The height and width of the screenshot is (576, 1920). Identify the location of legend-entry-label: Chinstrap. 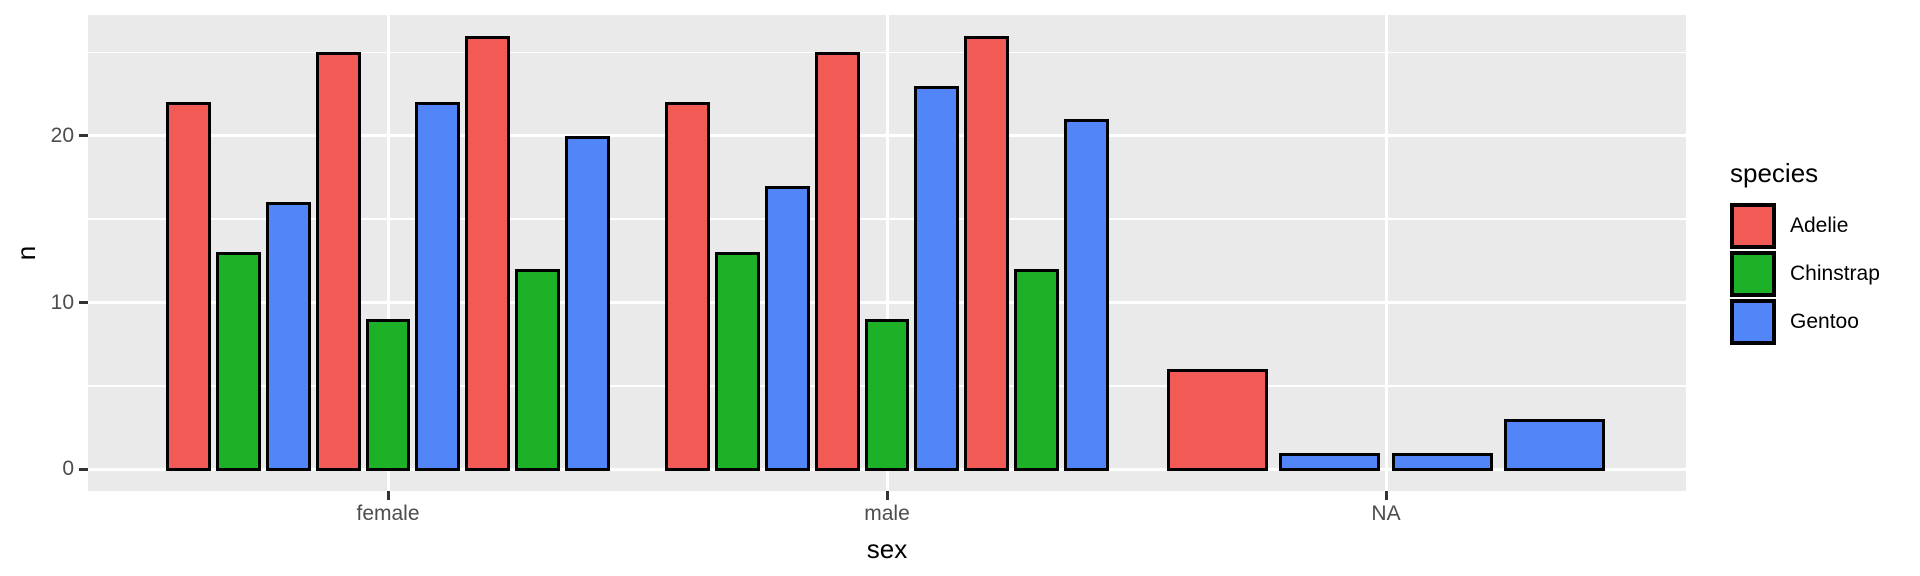
(1835, 273).